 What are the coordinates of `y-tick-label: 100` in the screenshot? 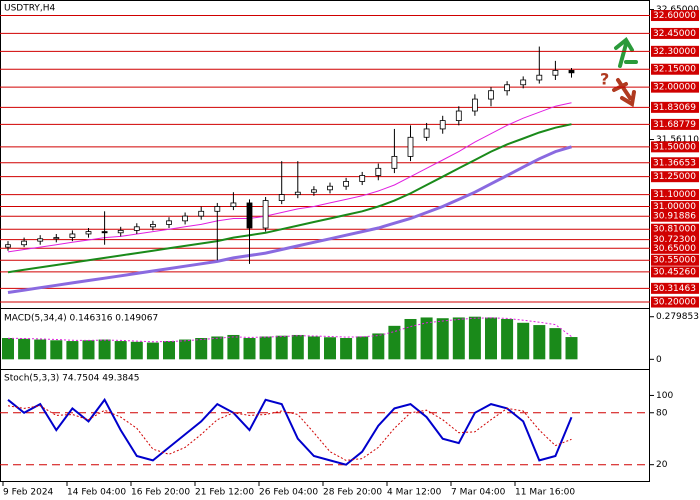 It's located at (664, 396).